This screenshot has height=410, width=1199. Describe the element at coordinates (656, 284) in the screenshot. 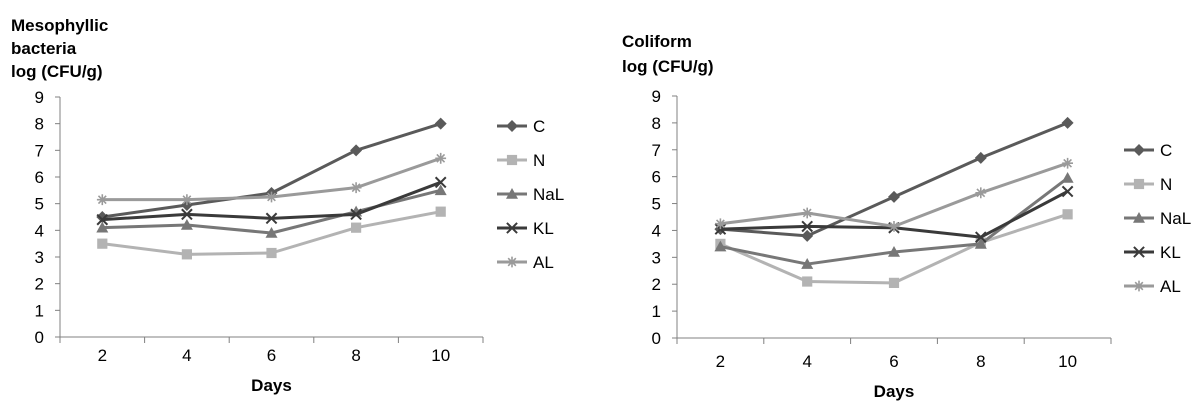

I see `y-tick-label: 2` at that location.